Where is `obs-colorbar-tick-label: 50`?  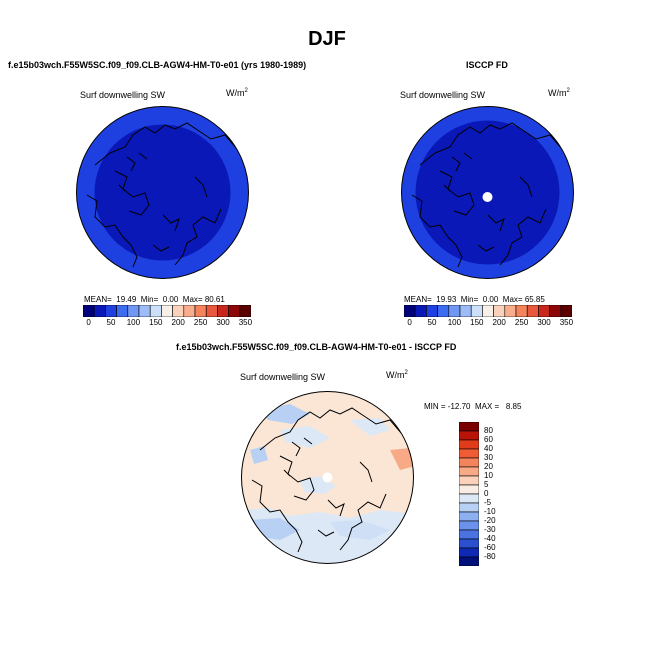
obs-colorbar-tick-label: 50 is located at coordinates (432, 322).